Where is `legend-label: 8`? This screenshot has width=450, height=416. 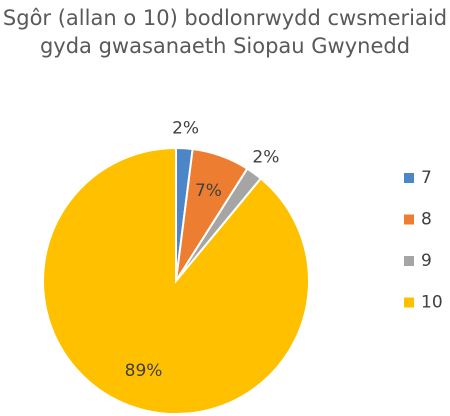 legend-label: 8 is located at coordinates (426, 220).